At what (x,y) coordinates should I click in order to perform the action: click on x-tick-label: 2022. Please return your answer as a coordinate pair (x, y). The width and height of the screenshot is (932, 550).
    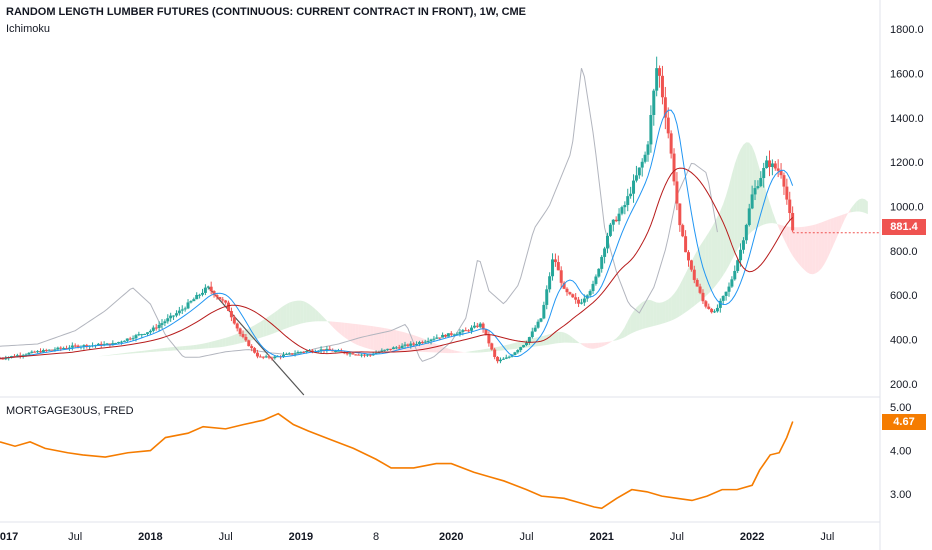
    Looking at the image, I should click on (752, 537).